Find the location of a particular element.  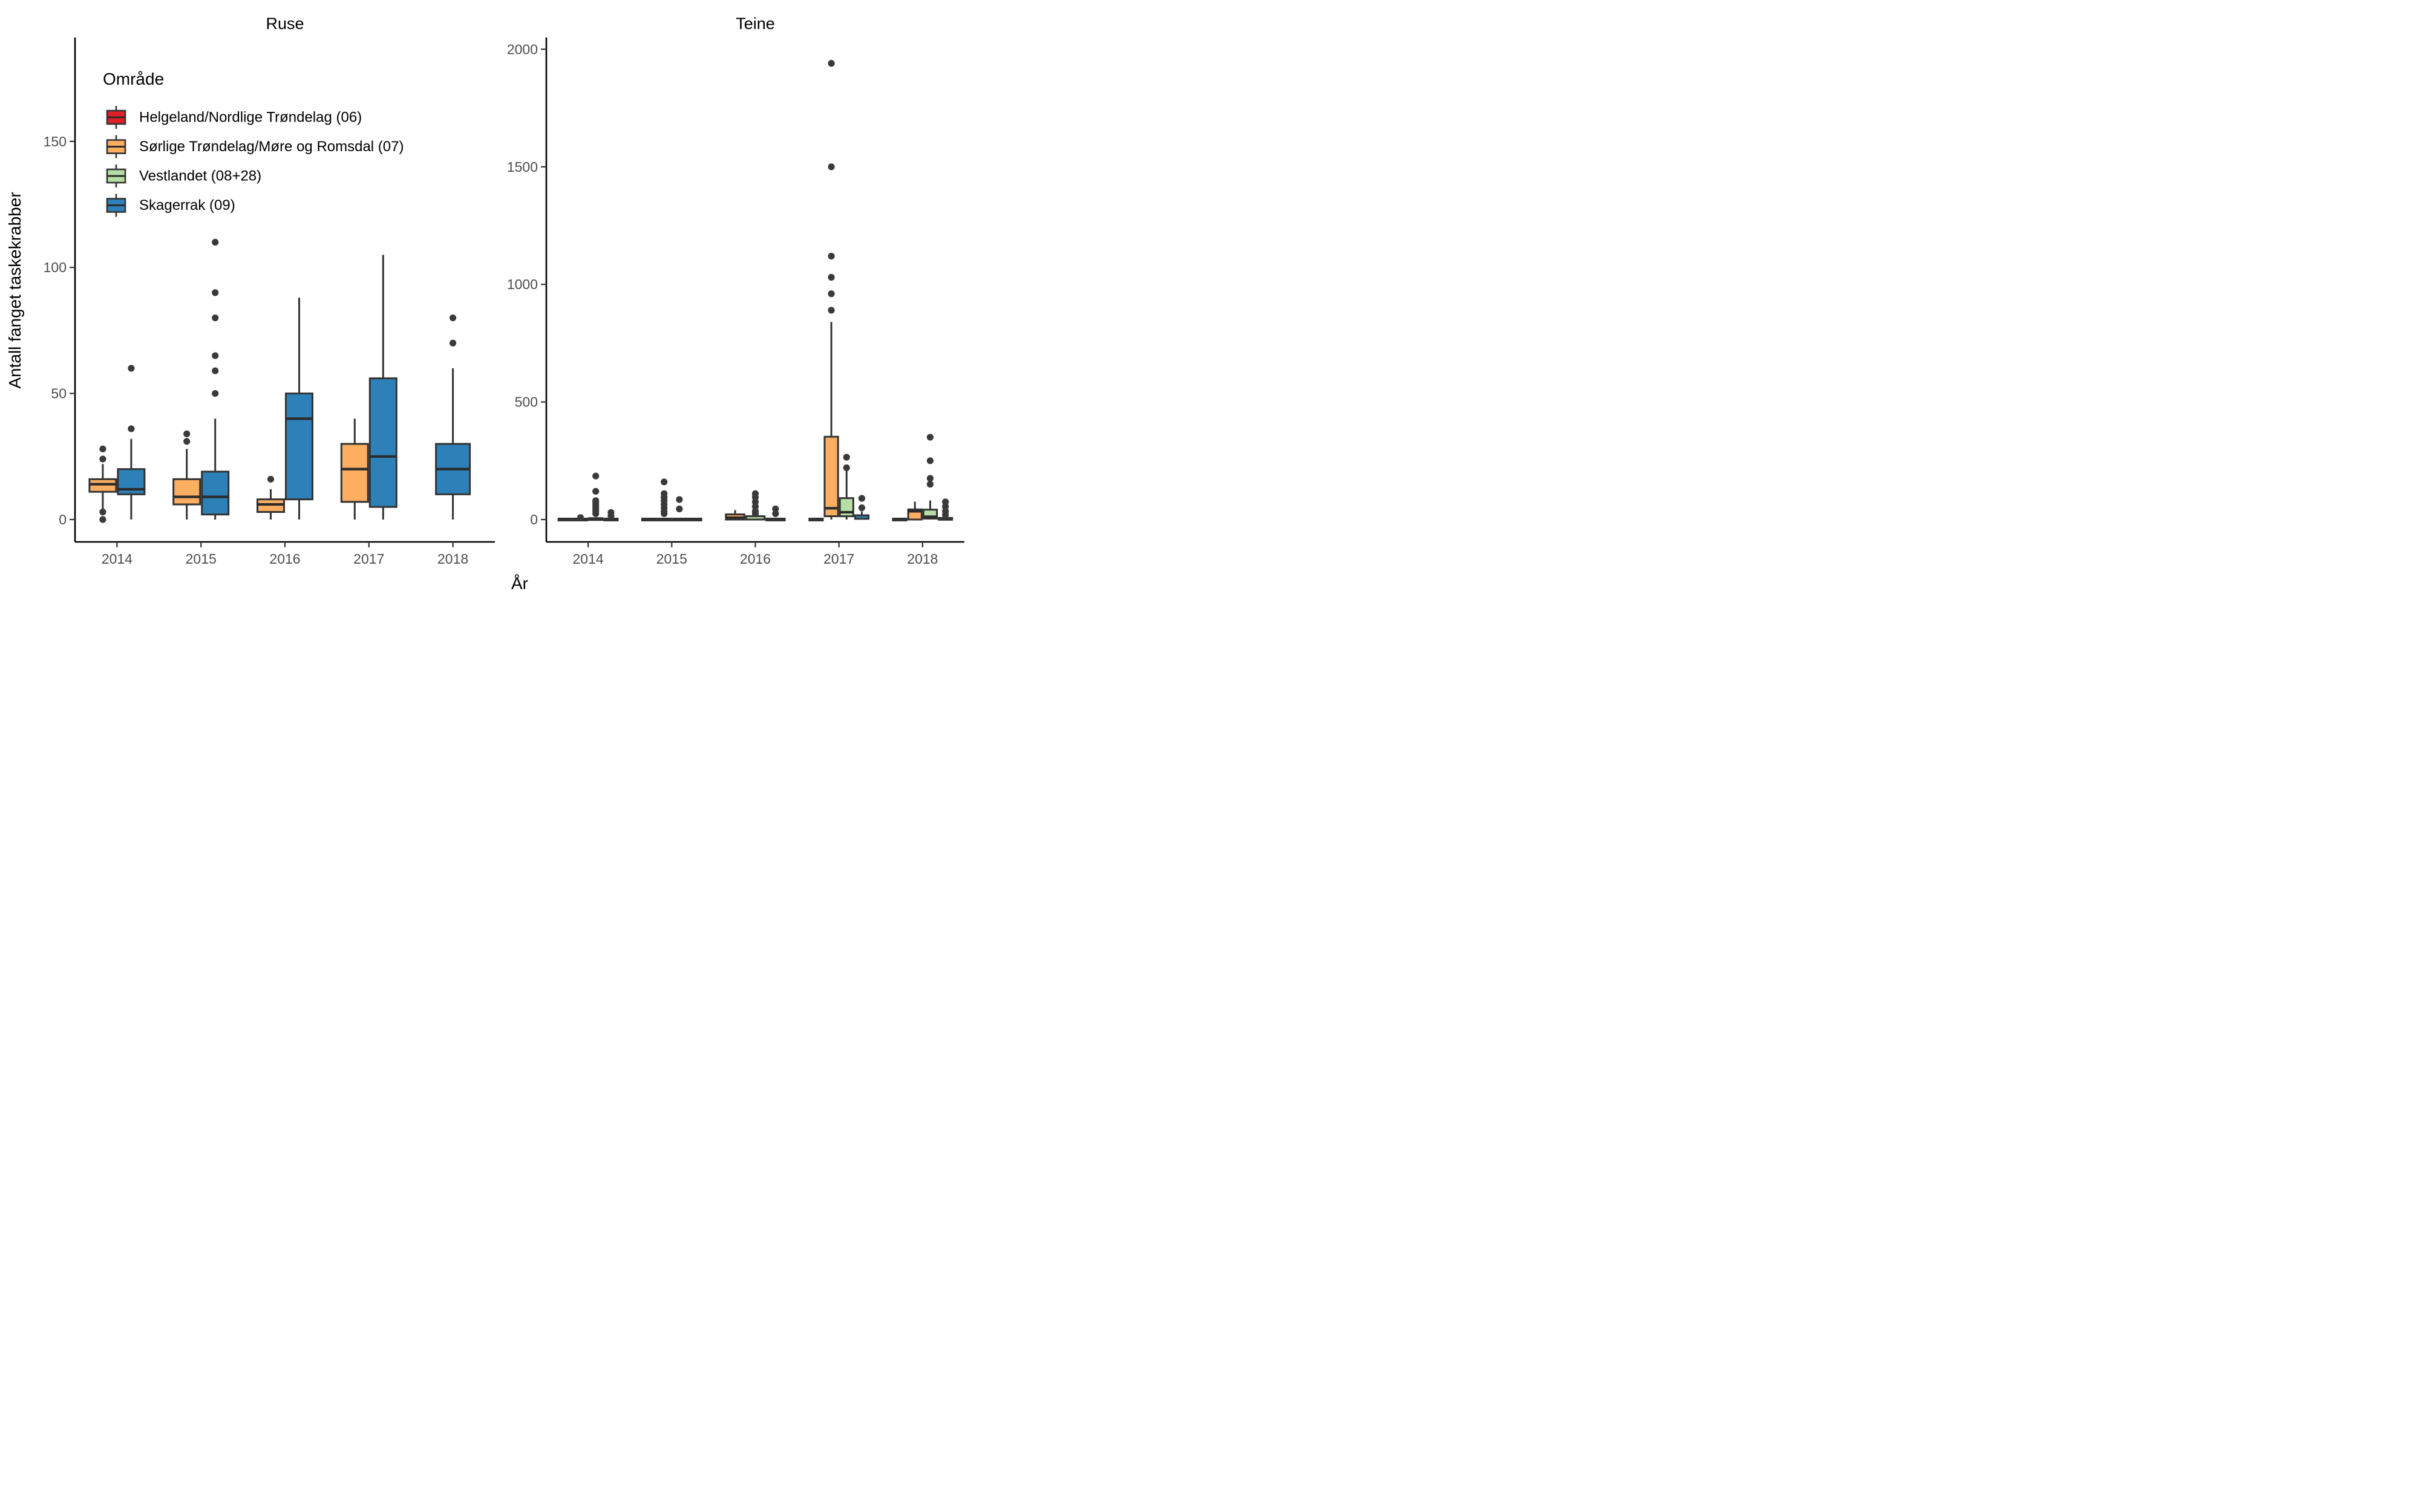

legend-title: Område is located at coordinates (133, 79).